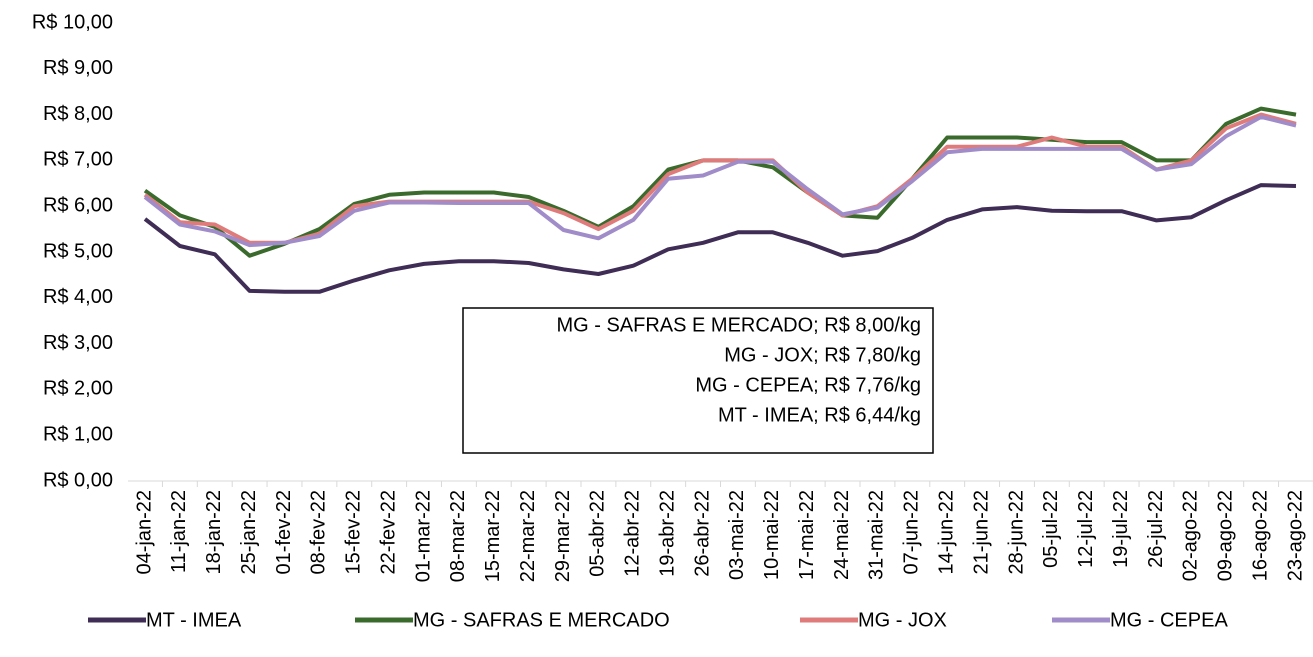 Image resolution: width=1313 pixels, height=657 pixels. I want to click on x-tick-label: 11-jan-22, so click(179, 531).